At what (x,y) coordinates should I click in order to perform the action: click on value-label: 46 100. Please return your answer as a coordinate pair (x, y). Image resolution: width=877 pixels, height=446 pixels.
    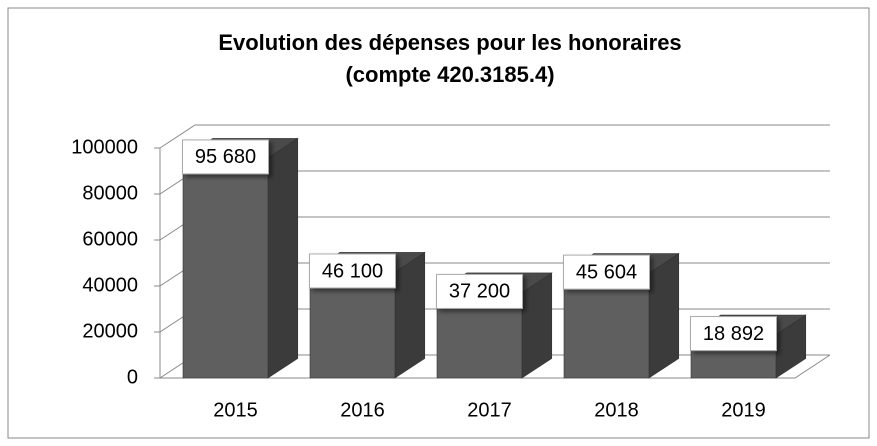
    Looking at the image, I should click on (352, 271).